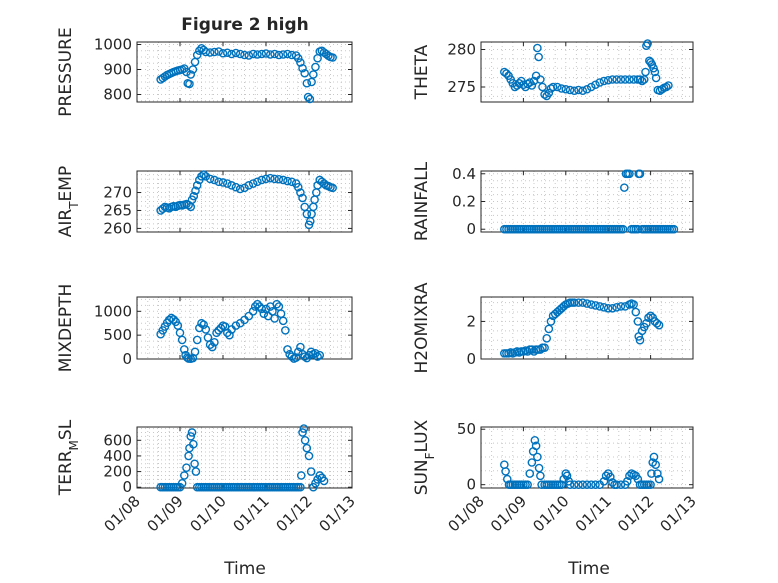  Describe the element at coordinates (553, 201) in the screenshot. I see `subplot-rainfall: 0 0.2 0.4 RAINFALL` at that location.